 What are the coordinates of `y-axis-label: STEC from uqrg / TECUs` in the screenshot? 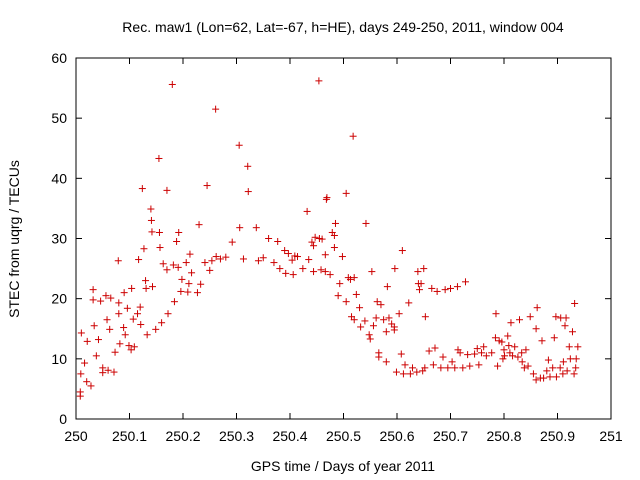 It's located at (14, 239).